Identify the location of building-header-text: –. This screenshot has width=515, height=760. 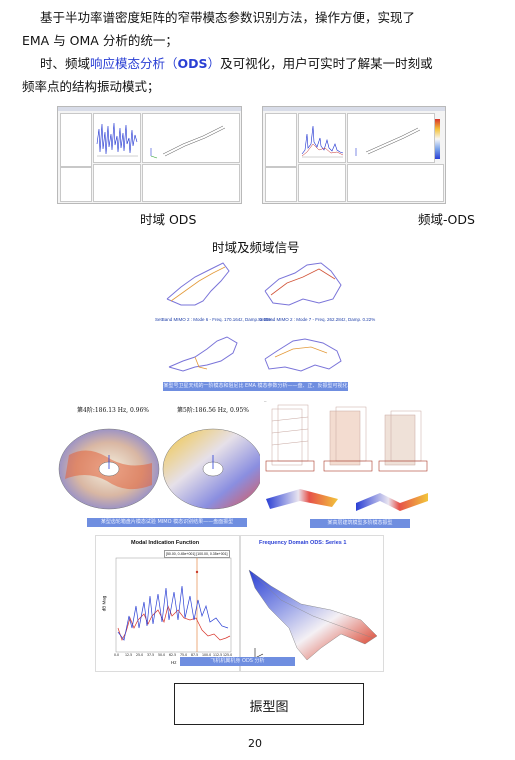
(265, 401).